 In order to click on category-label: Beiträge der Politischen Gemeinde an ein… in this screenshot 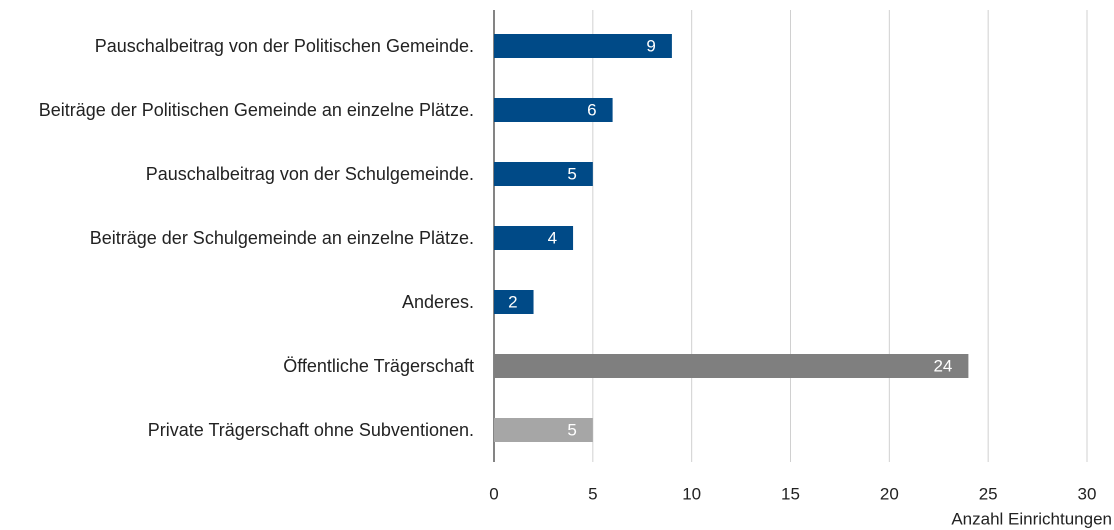, I will do `click(256, 110)`.